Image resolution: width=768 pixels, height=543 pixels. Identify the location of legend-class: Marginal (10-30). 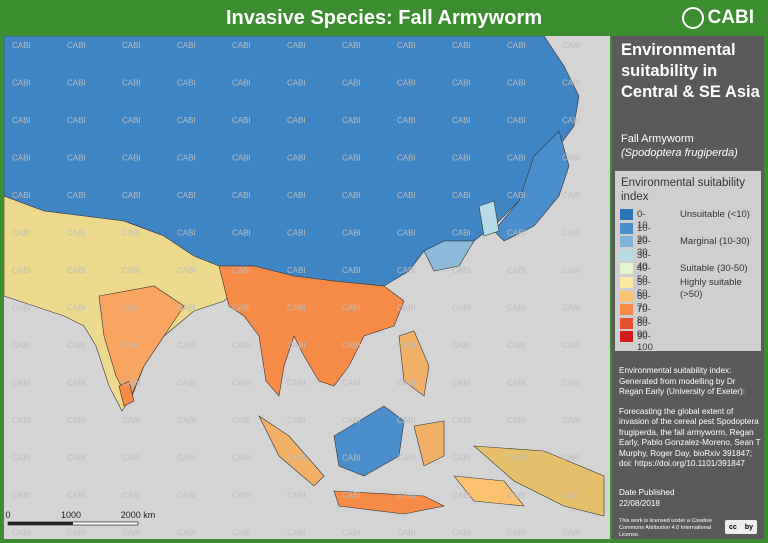
(715, 242).